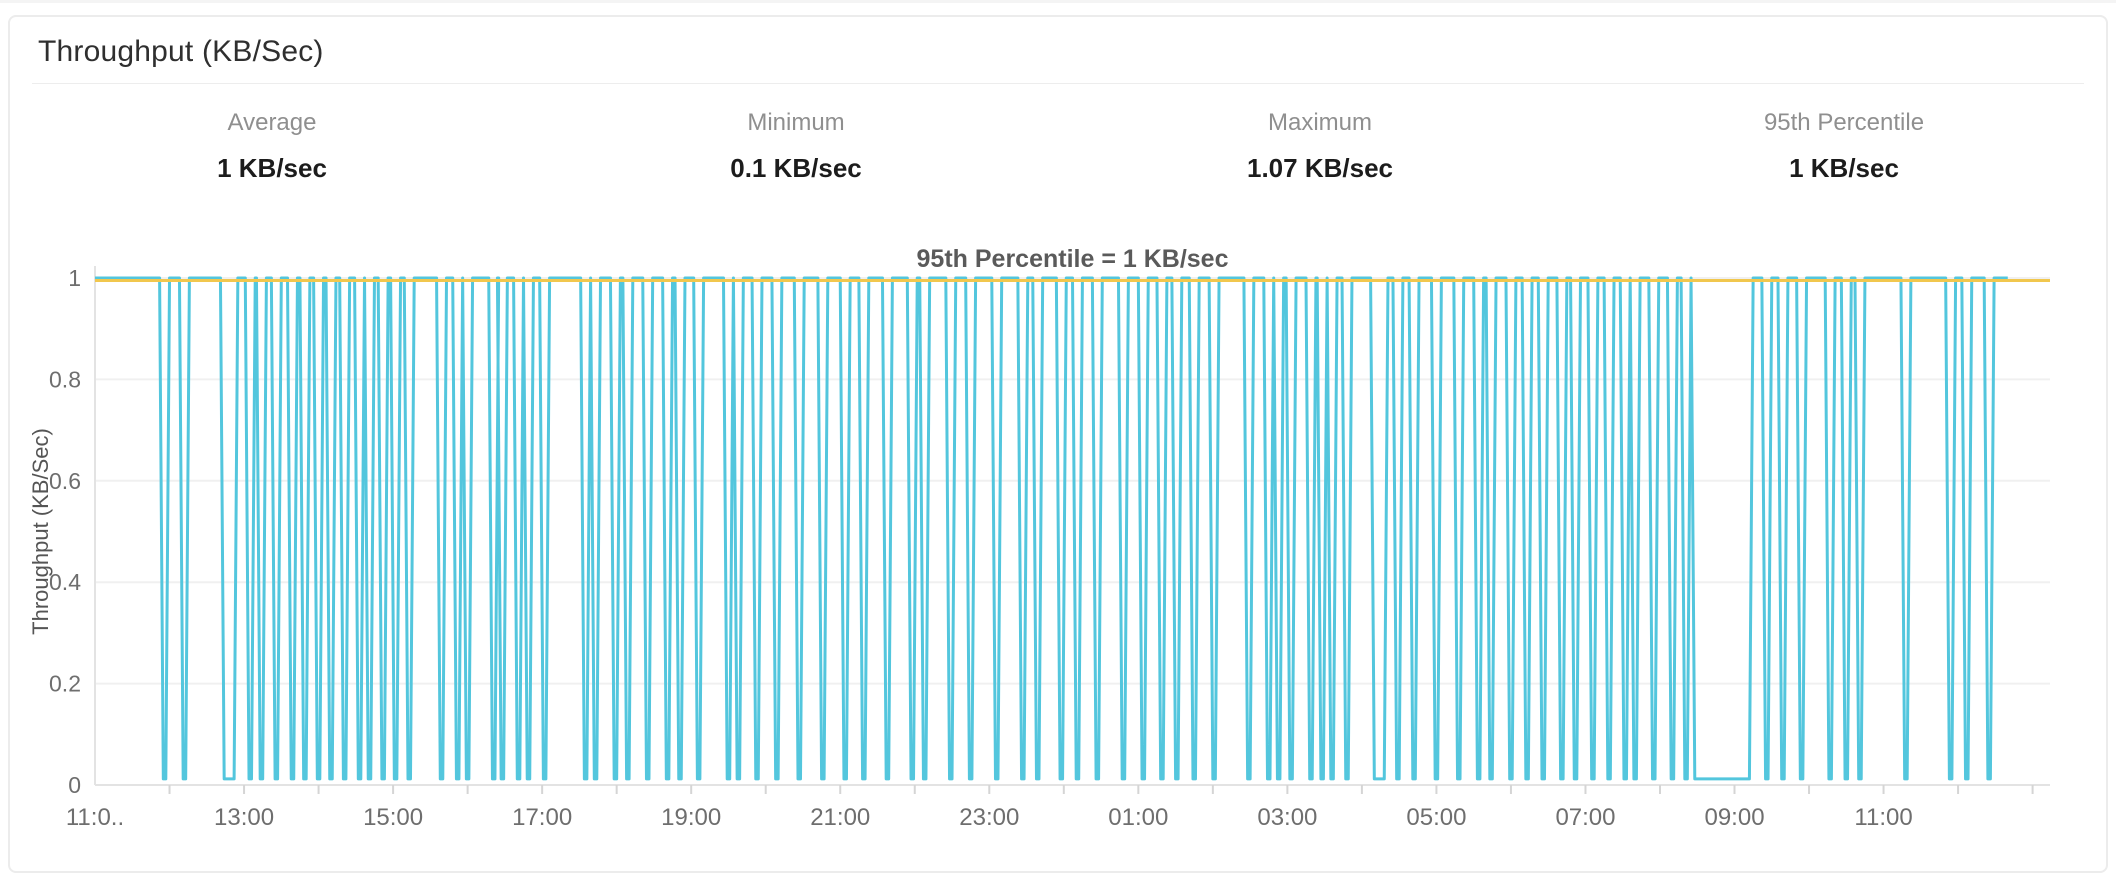 This screenshot has width=2116, height=878. What do you see at coordinates (1138, 817) in the screenshot?
I see `x-tick-label: 01:00` at bounding box center [1138, 817].